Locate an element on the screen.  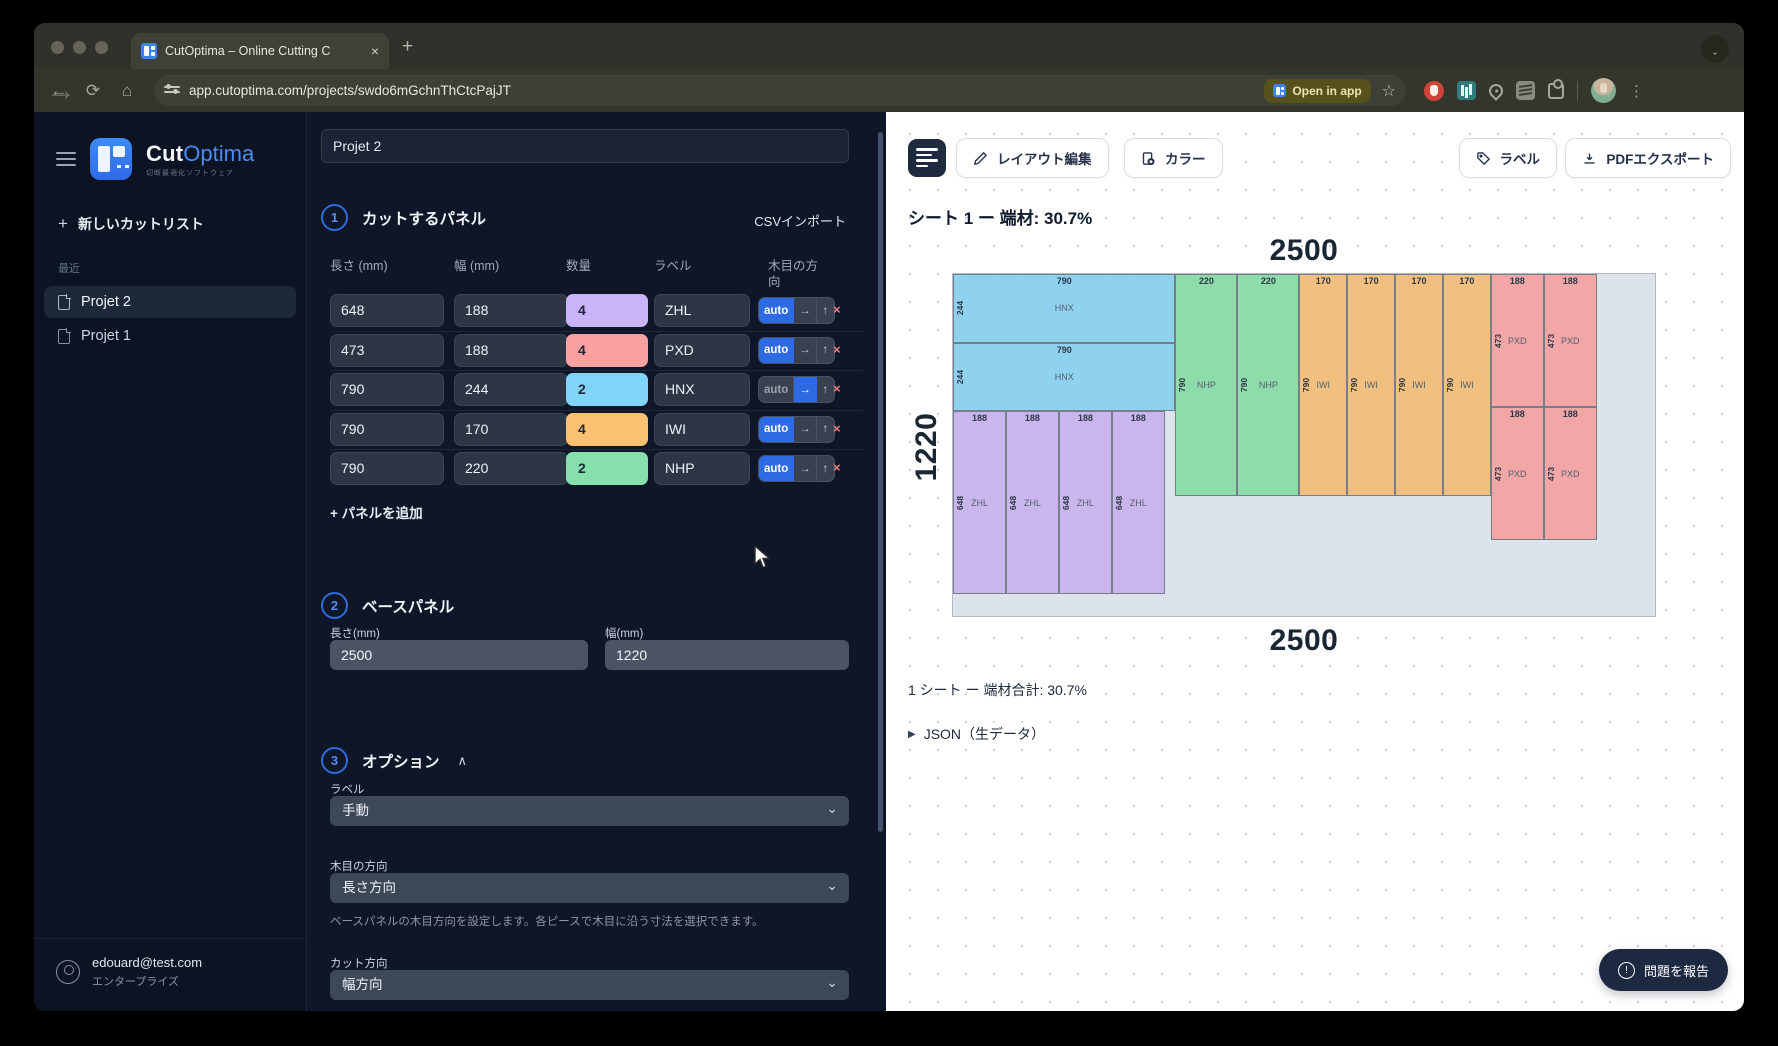
collapse-chevron-icon: ∧ is located at coordinates (462, 760).